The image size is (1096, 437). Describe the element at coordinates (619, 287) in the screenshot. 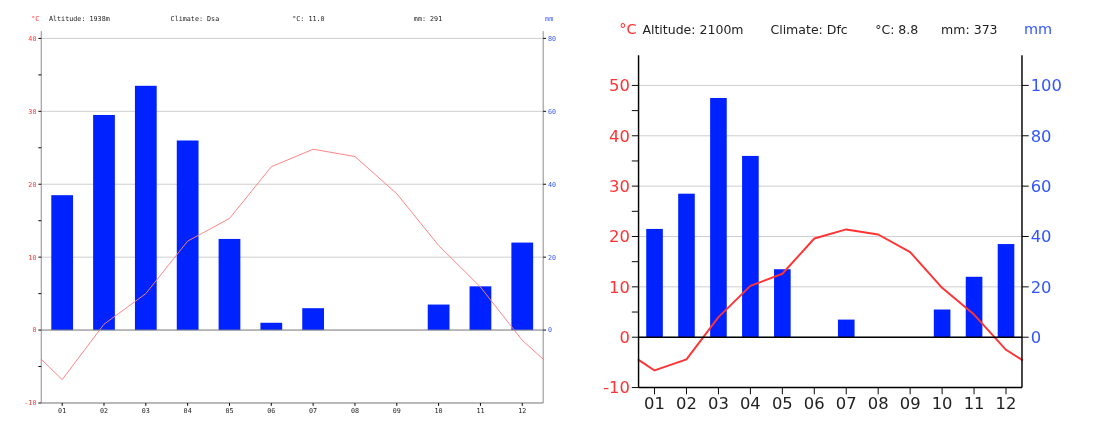

I see `y-tick-label: 10` at that location.